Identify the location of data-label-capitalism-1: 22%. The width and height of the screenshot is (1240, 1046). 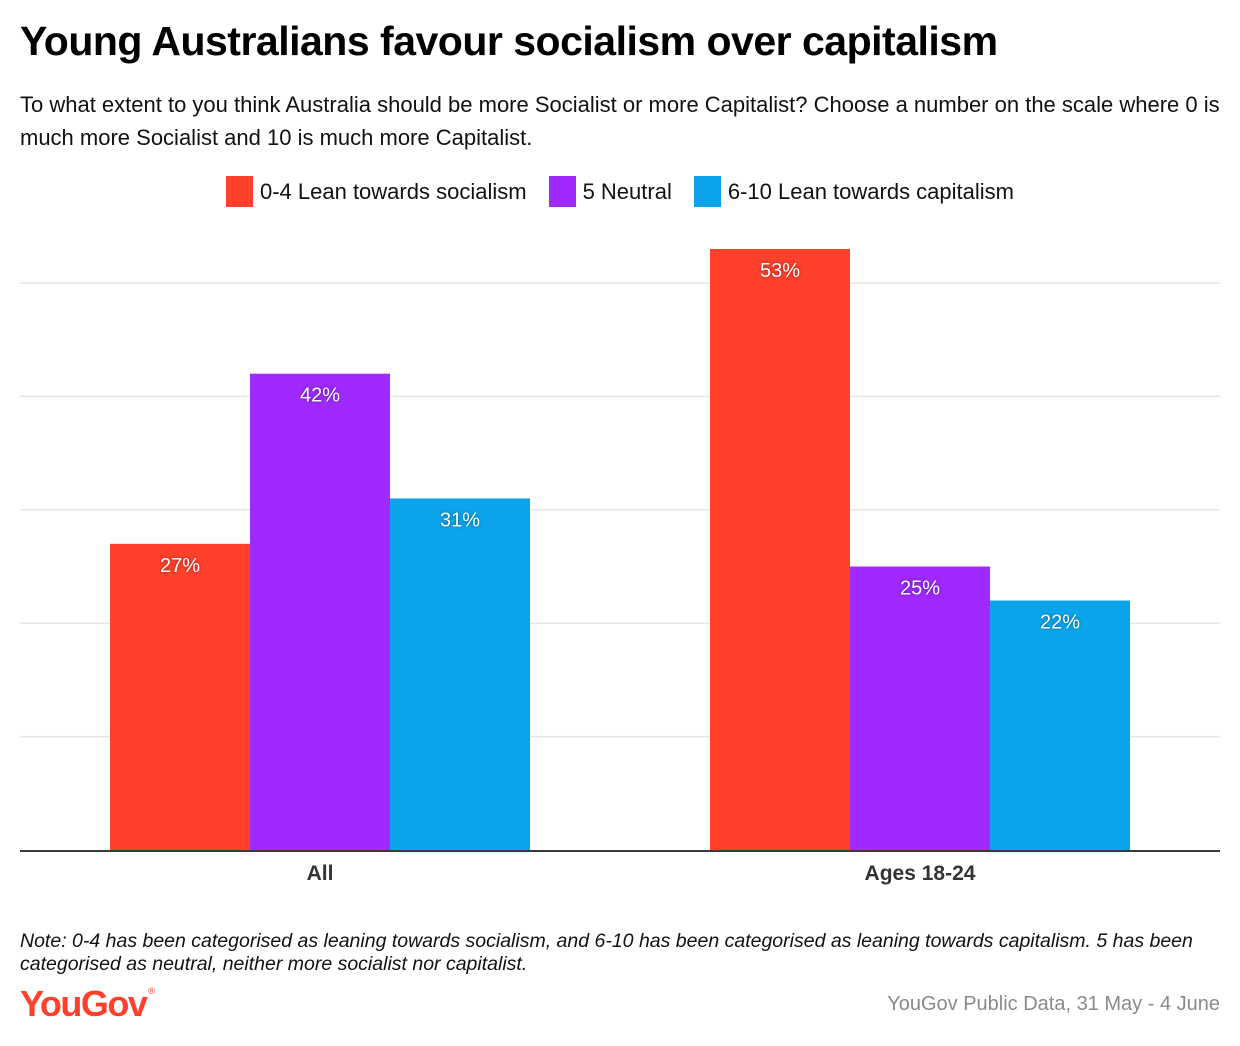
(1060, 623).